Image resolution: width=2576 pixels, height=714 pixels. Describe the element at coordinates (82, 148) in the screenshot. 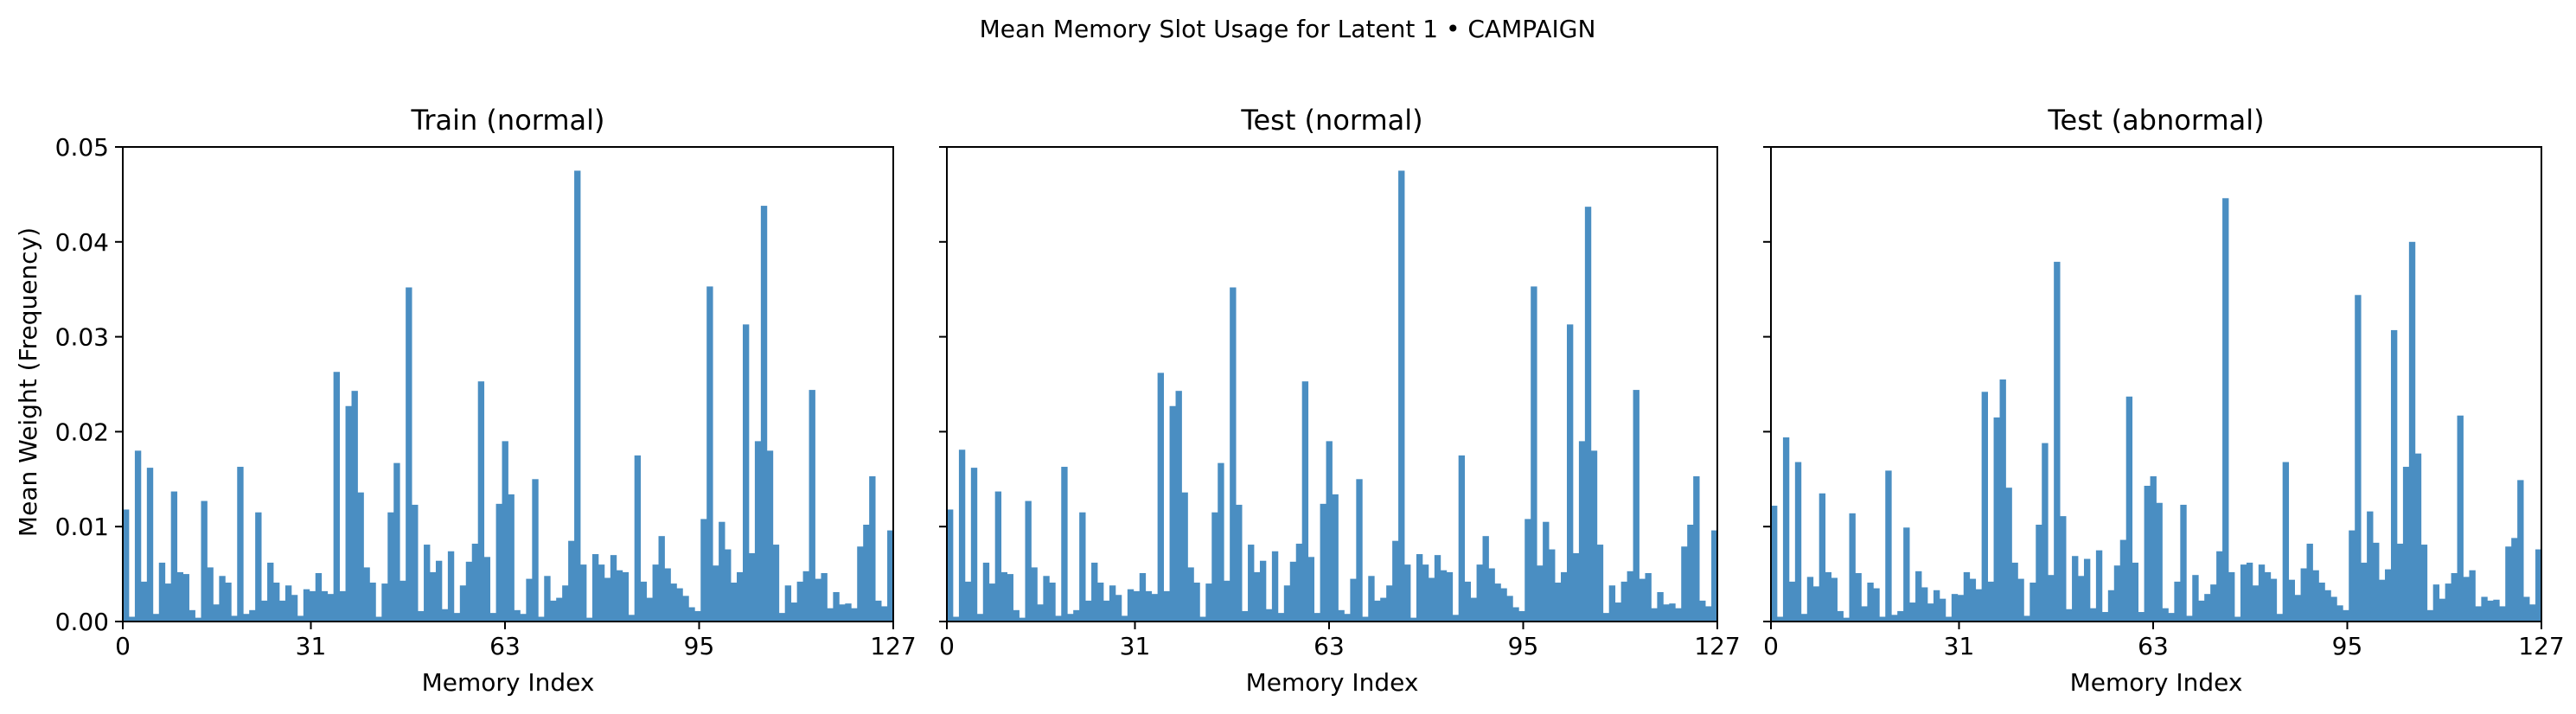

I see `y-tick-label: 0.05` at that location.